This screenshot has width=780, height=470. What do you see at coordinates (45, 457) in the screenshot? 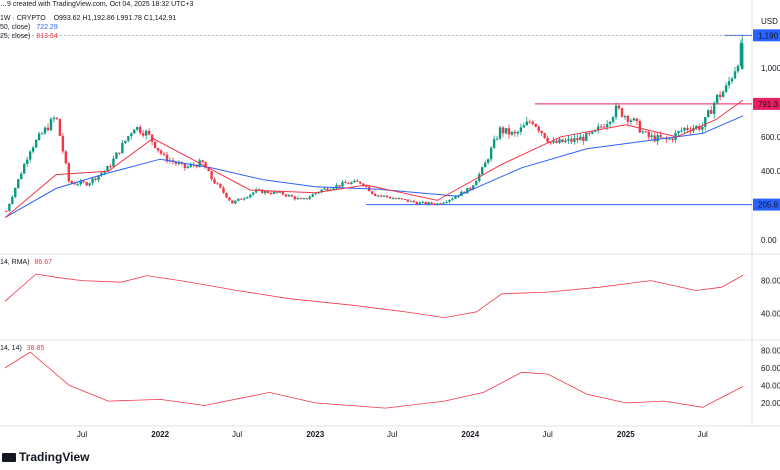
I see `tradingview-logo: TradingView` at bounding box center [45, 457].